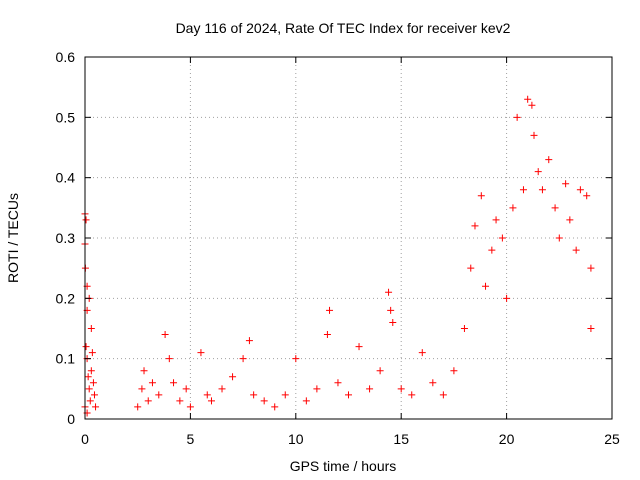  Describe the element at coordinates (66, 359) in the screenshot. I see `y-tick-label: 0.1` at that location.